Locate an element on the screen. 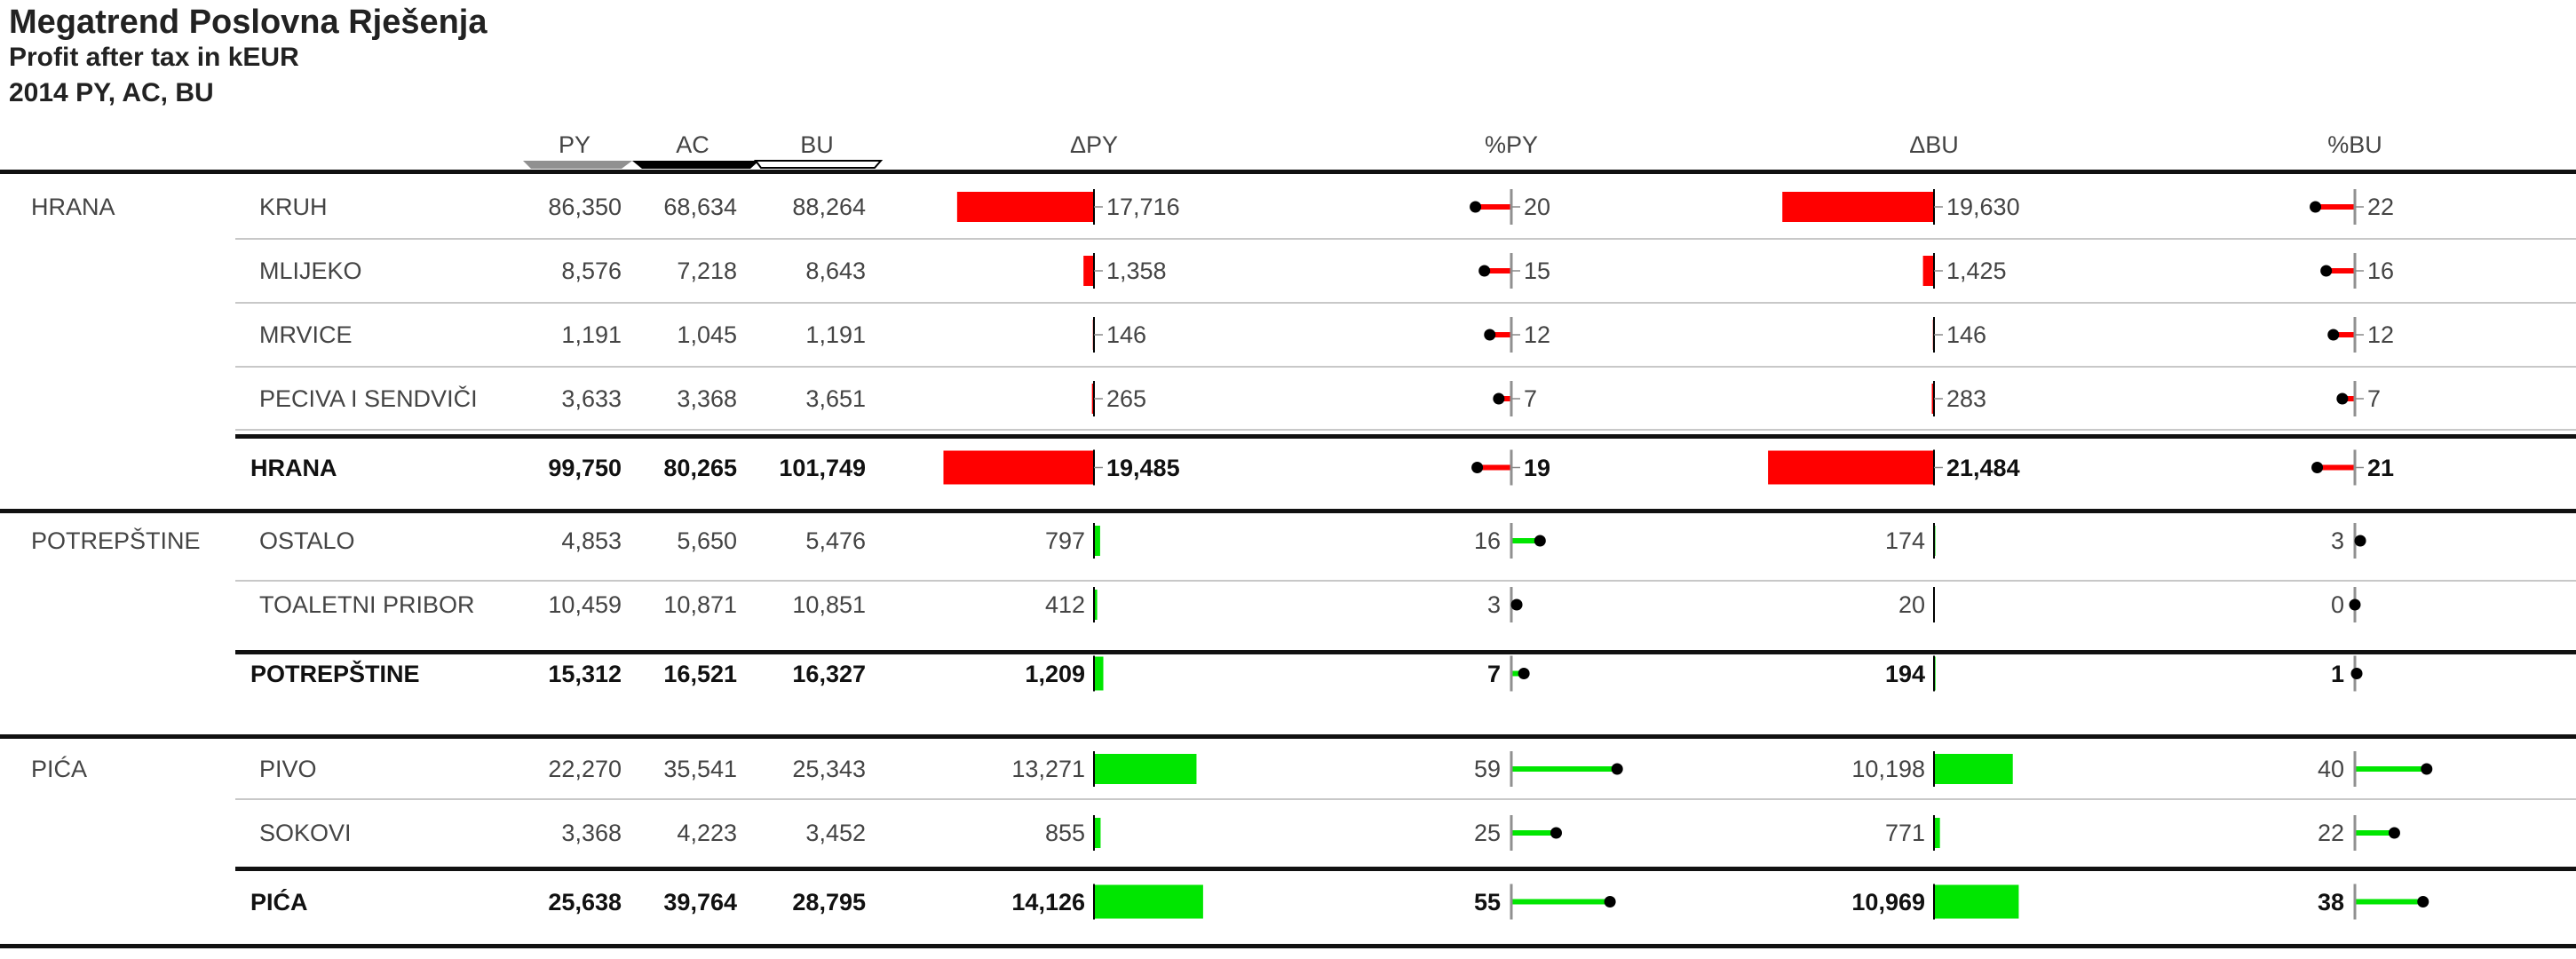 Image resolution: width=2576 pixels, height=959 pixels. total-bu-value: 101,749 is located at coordinates (823, 467).